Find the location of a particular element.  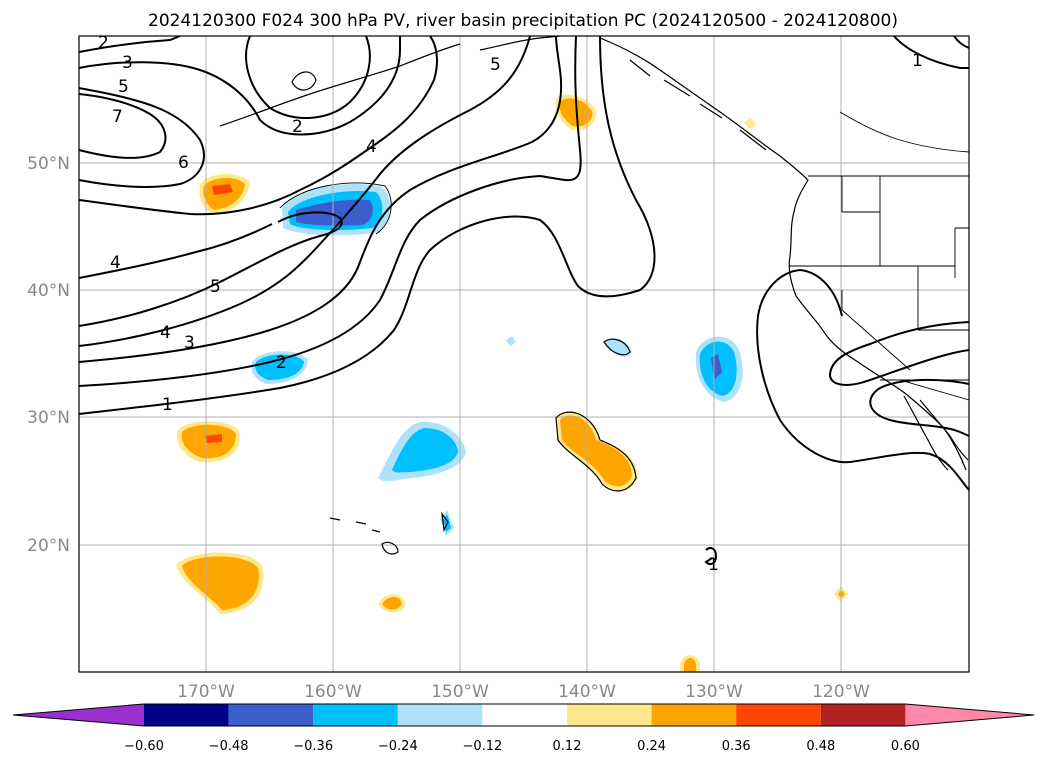

contour-label: 6 is located at coordinates (183, 163).